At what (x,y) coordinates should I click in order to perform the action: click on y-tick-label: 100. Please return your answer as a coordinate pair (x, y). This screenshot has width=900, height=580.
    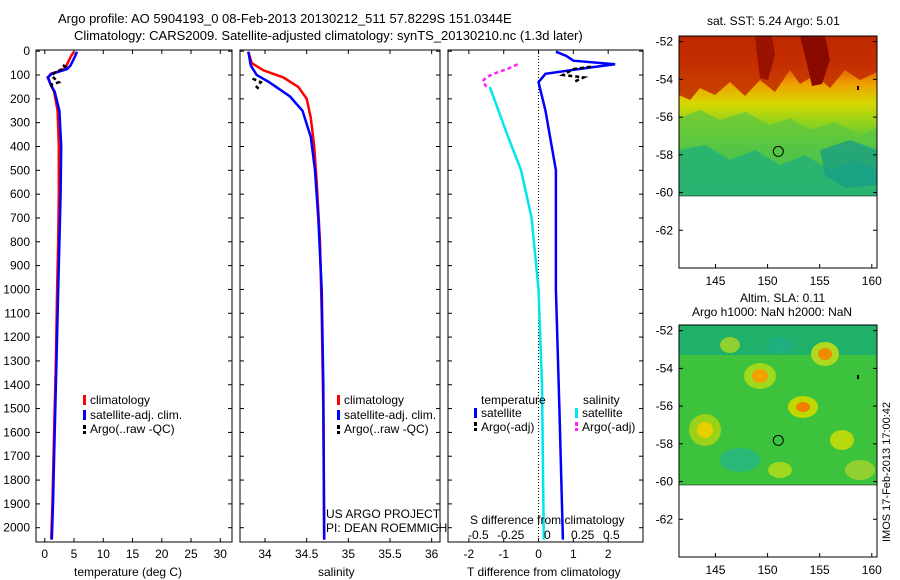
    Looking at the image, I should click on (20, 75).